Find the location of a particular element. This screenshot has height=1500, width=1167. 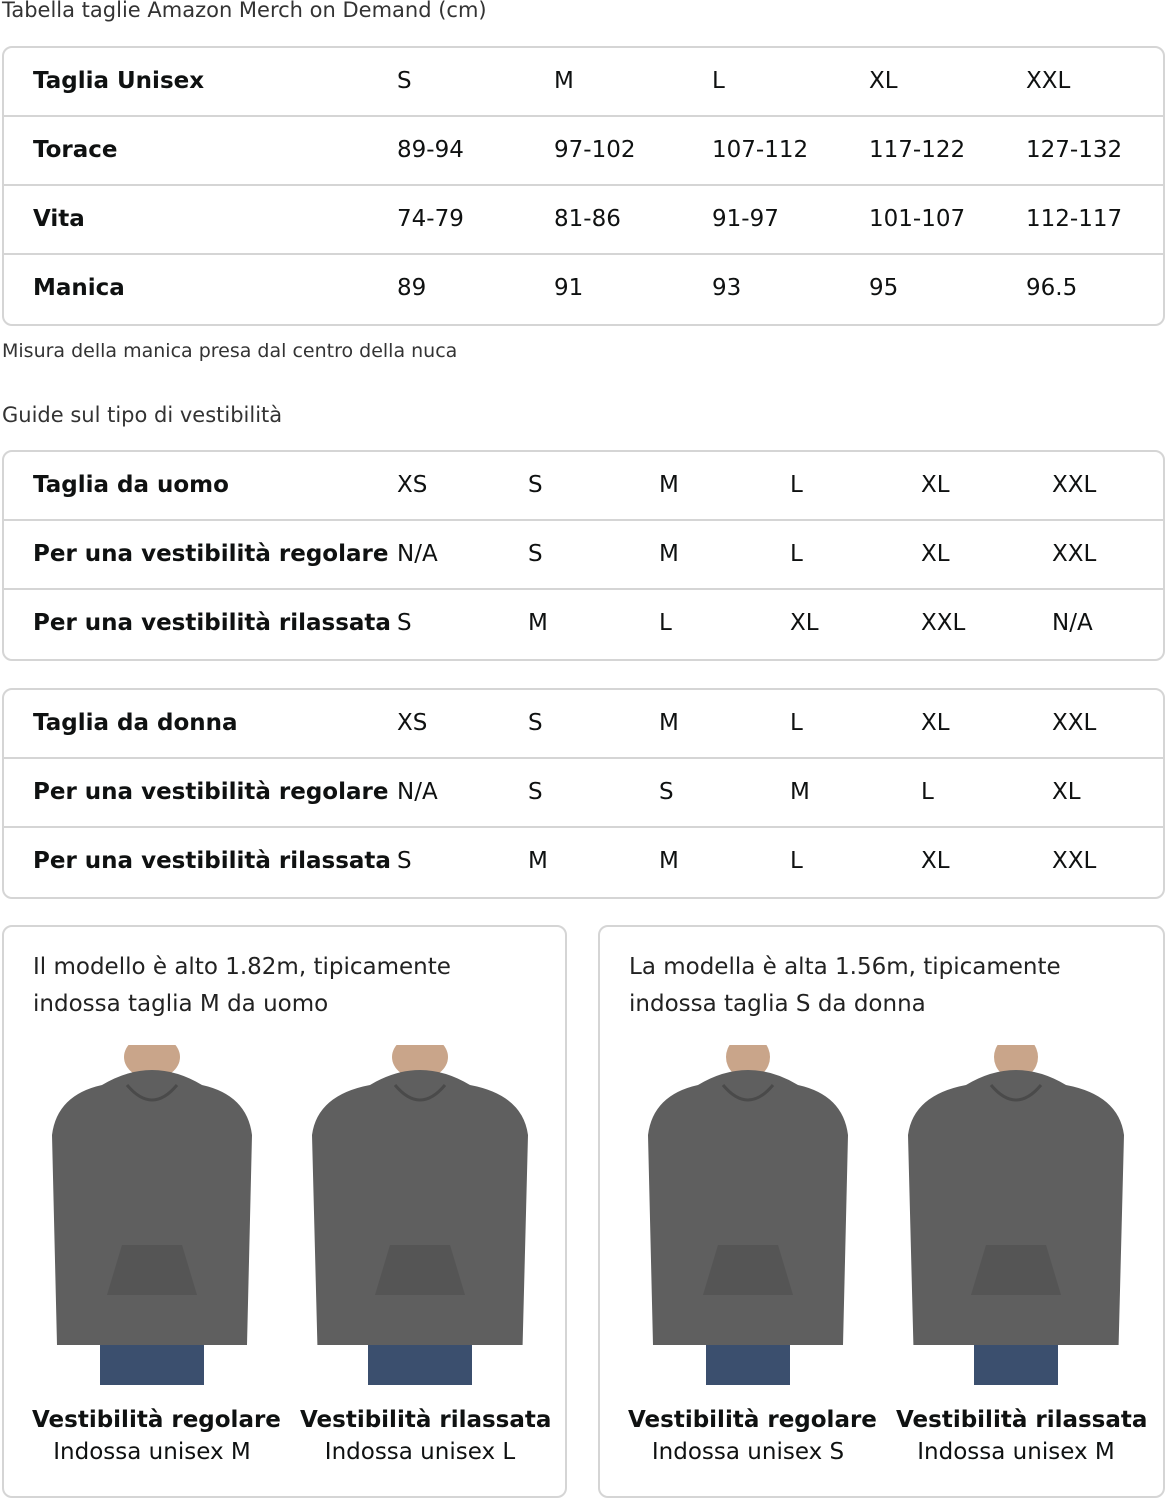

table-cell: 112-117 is located at coordinates (1074, 219).